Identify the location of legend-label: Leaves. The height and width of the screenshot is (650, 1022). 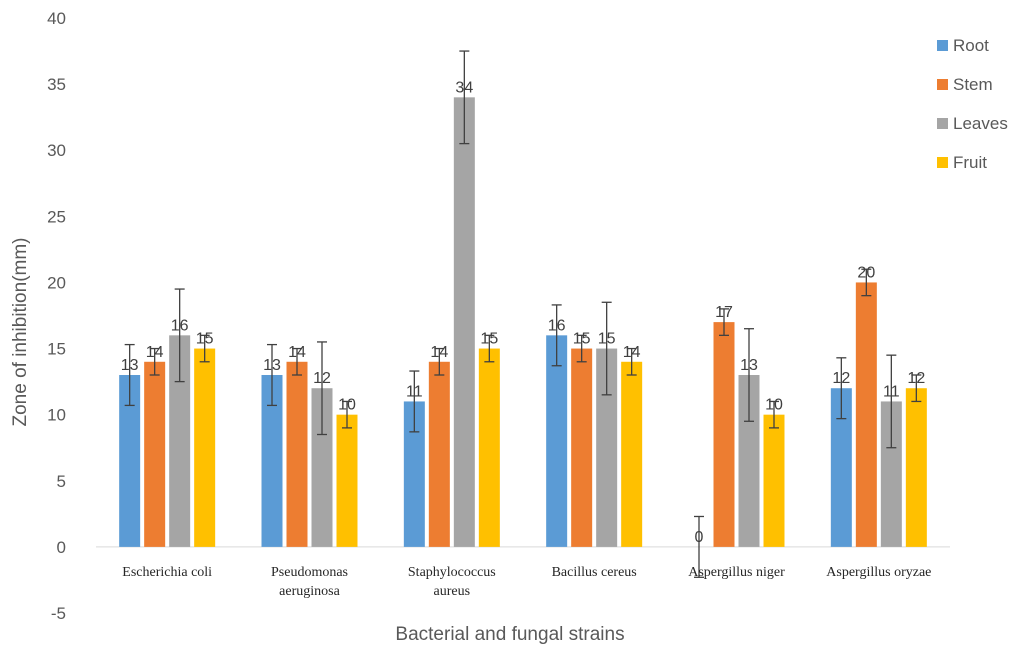
(980, 123).